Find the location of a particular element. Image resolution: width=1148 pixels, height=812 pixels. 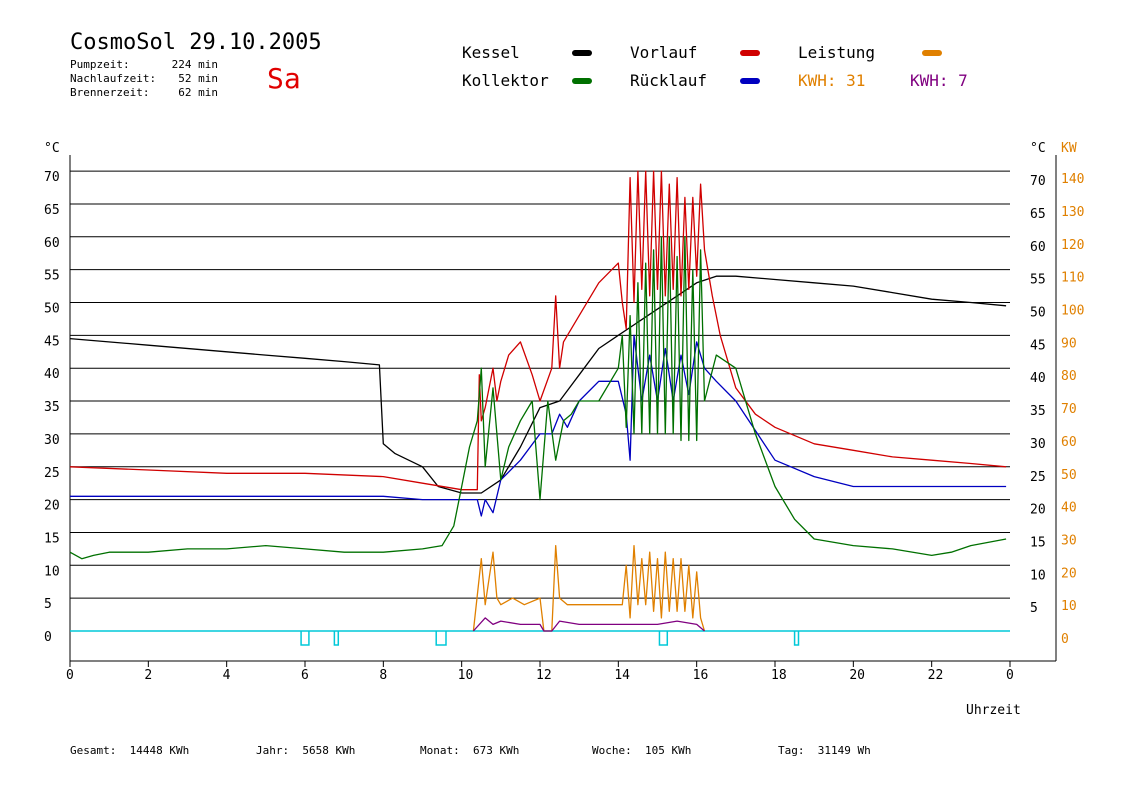

y-tick-label-left: 70 is located at coordinates (52, 177).